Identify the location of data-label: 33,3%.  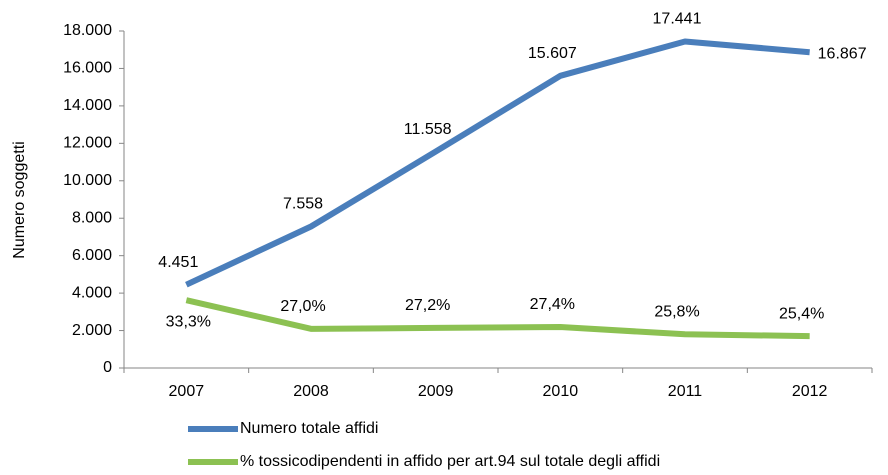
(188, 321).